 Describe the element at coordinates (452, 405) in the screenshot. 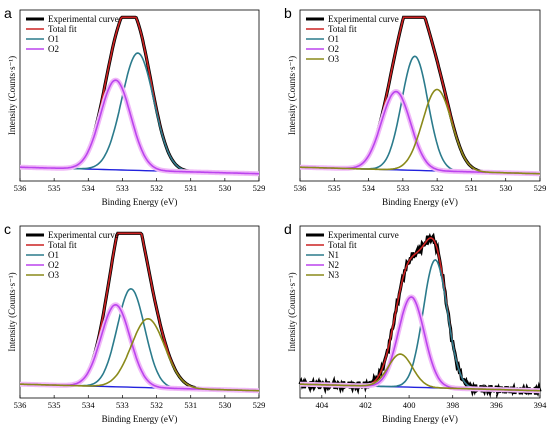

I see `x-tick-label: 398` at that location.